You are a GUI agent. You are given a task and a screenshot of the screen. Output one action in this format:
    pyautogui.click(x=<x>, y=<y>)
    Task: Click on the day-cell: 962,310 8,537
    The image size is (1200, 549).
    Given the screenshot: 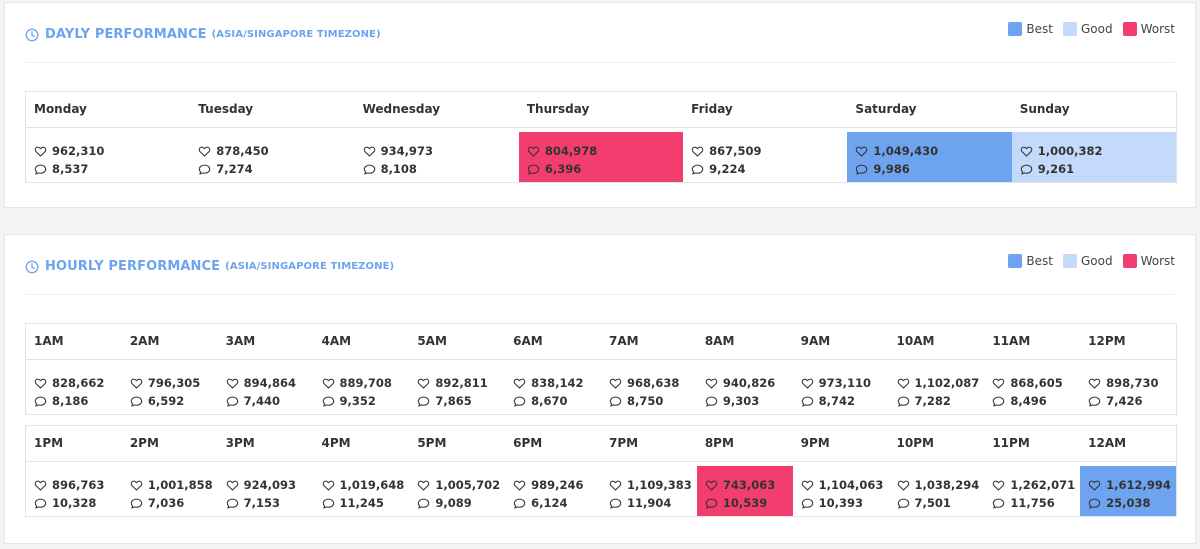 What is the action you would take?
    pyautogui.click(x=108, y=157)
    